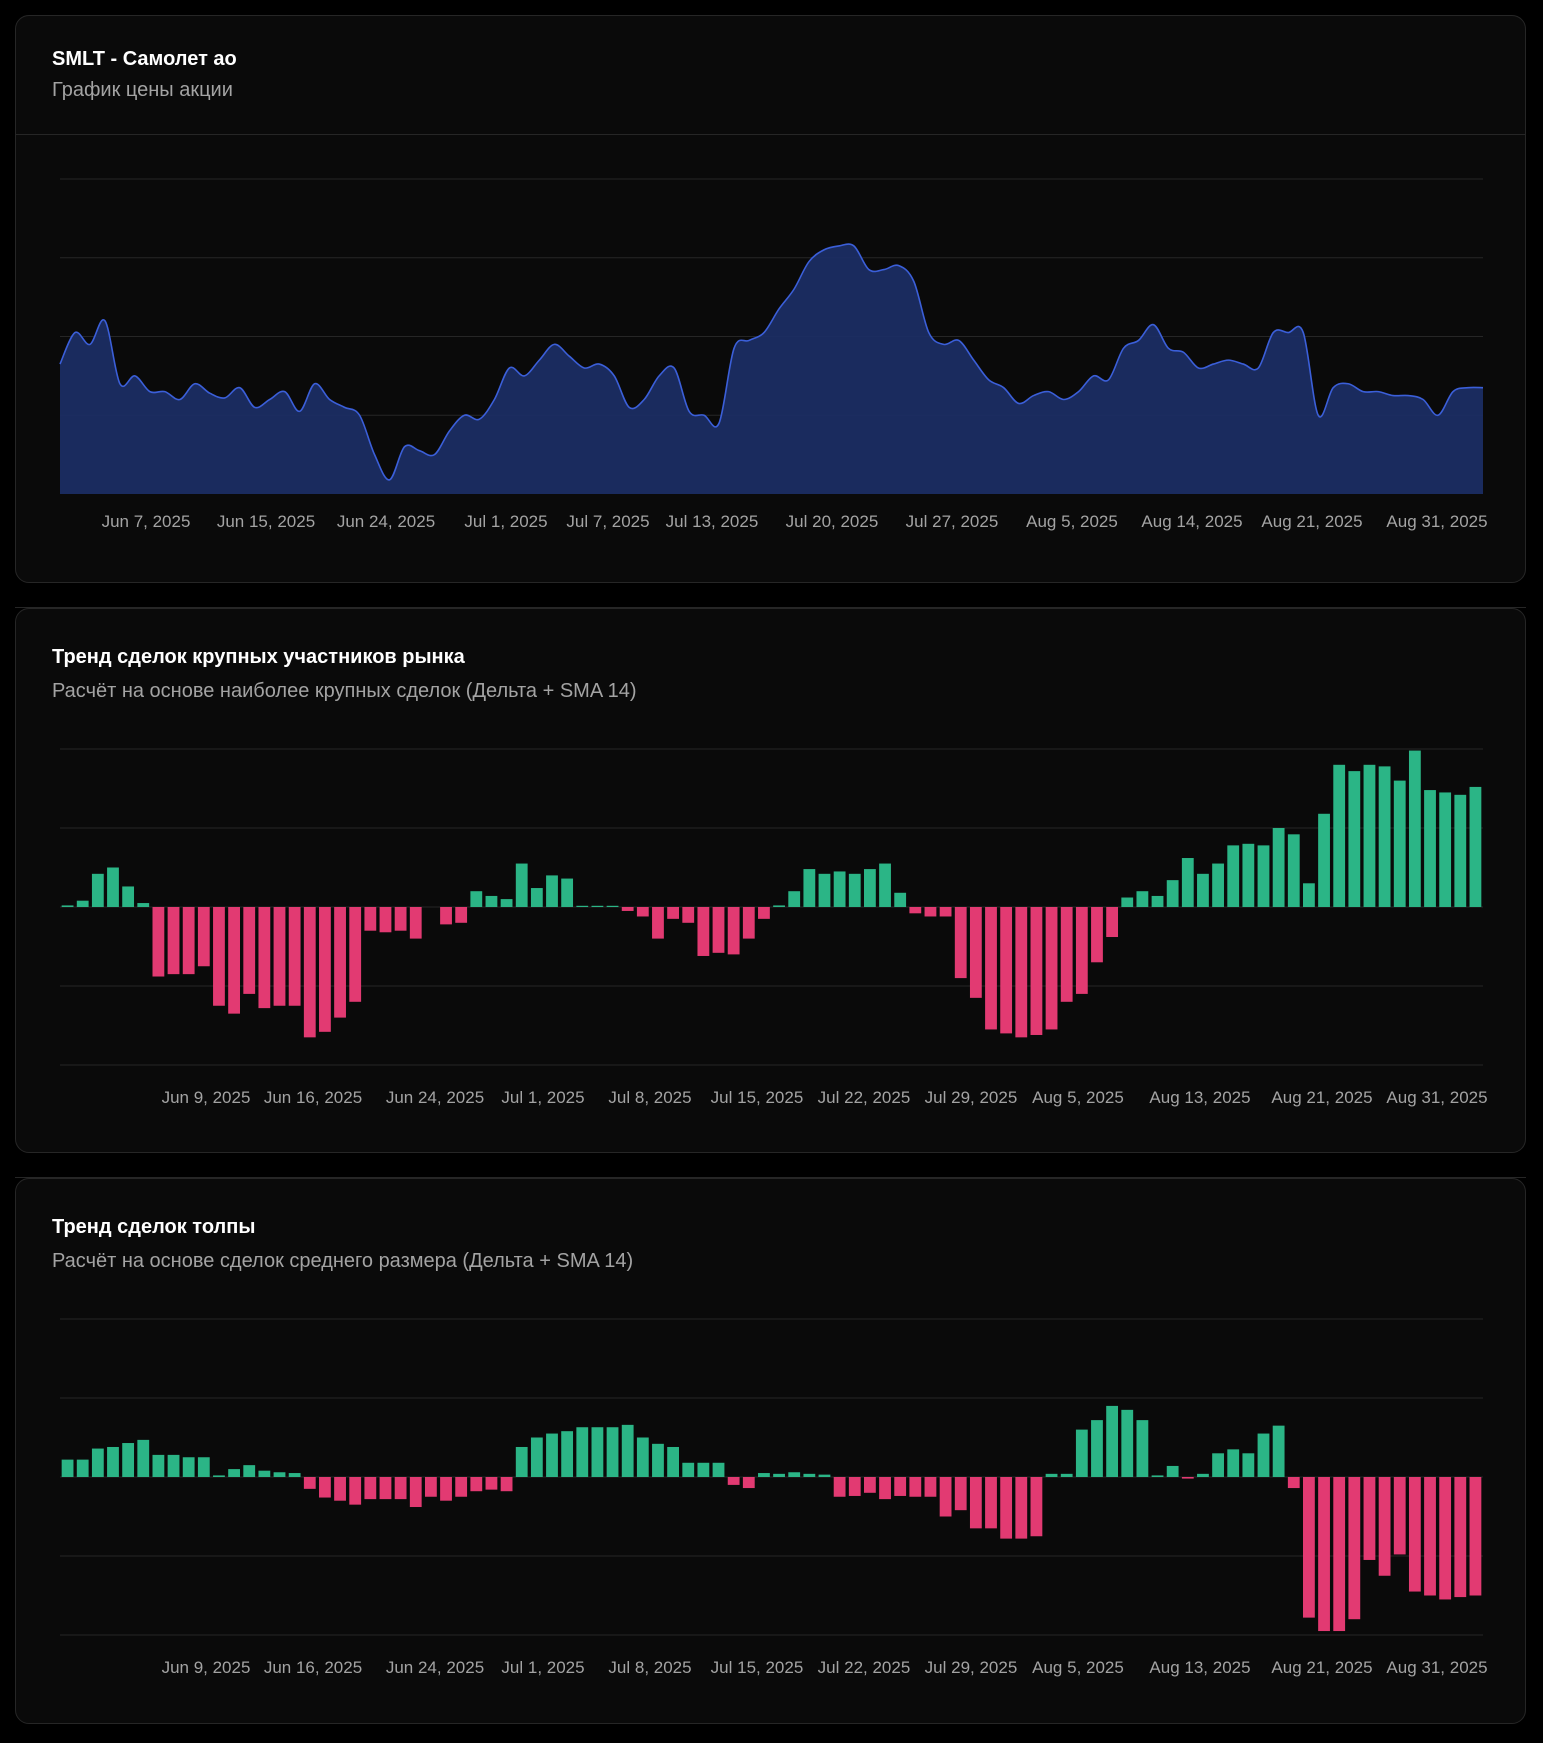 This screenshot has height=1743, width=1543. Describe the element at coordinates (1191, 521) in the screenshot. I see `x-tick-label: Aug 14, 2025` at that location.